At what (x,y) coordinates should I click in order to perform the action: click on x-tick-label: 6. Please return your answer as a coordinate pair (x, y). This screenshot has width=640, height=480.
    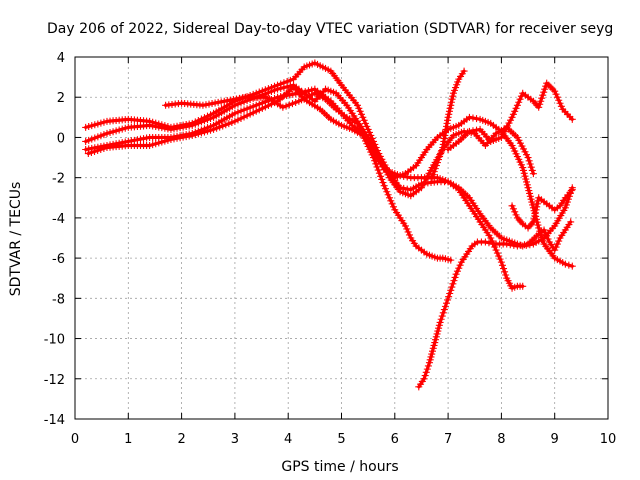
    Looking at the image, I should click on (395, 439).